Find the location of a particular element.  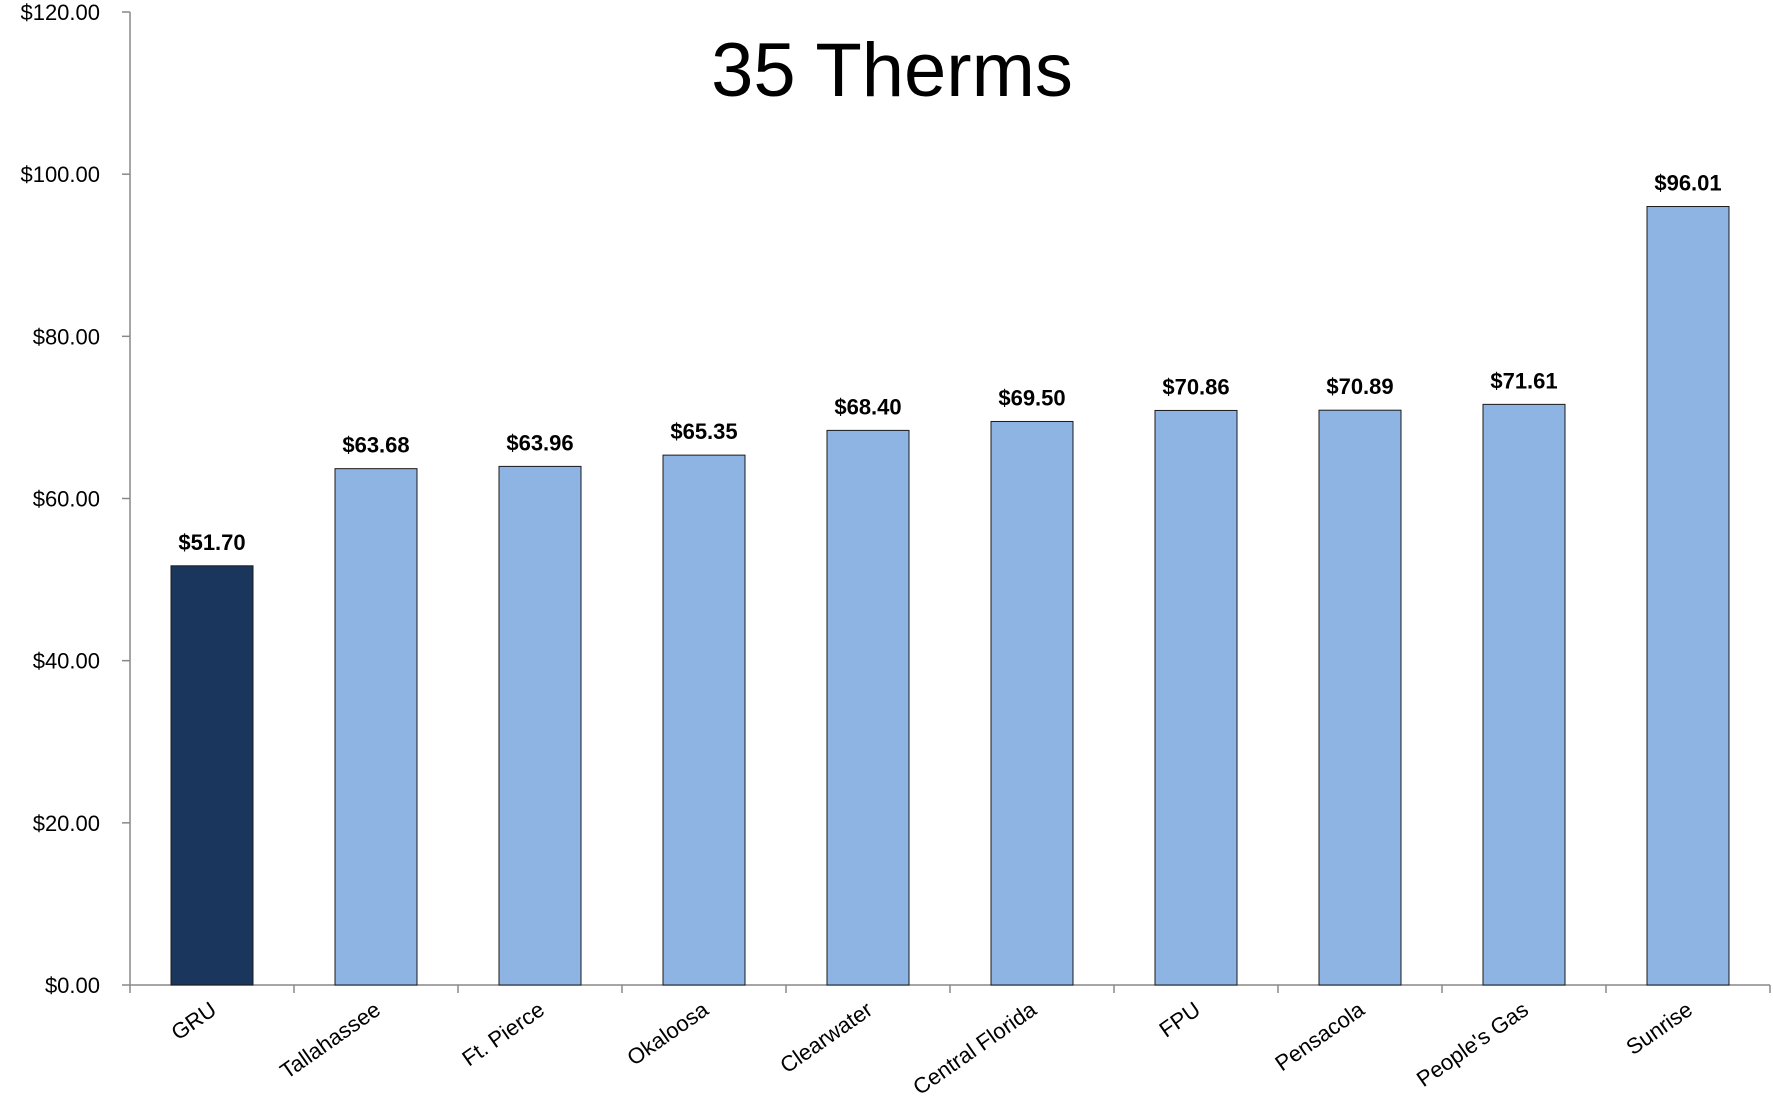

x-tick-label: Okaloosa is located at coordinates (667, 1033).